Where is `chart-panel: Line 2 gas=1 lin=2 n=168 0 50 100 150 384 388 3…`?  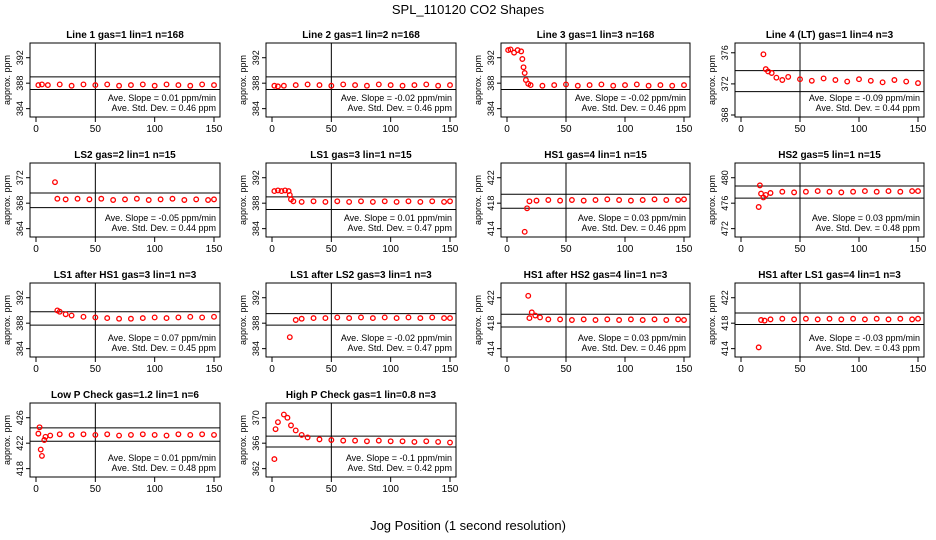 chart-panel: Line 2 gas=1 lin=2 n=168 0 50 100 150 384 388 3… is located at coordinates (348, 82).